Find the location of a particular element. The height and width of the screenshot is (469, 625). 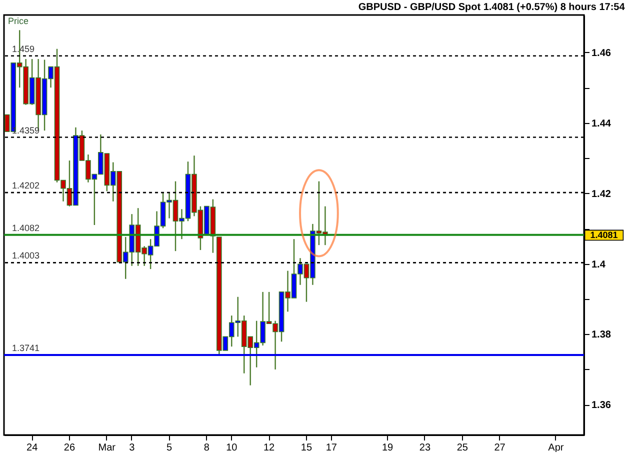

x-tick-label: 24 is located at coordinates (32, 448).